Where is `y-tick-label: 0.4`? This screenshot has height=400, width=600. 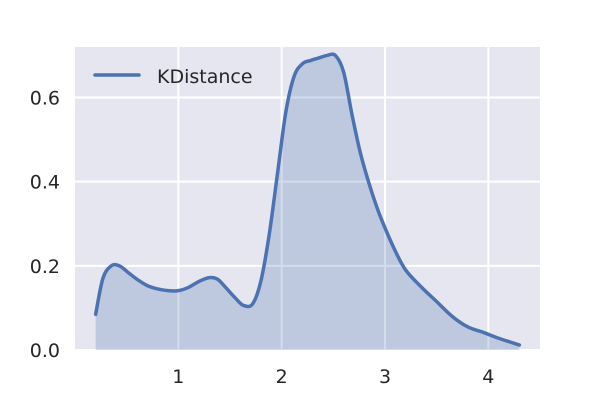 y-tick-label: 0.4 is located at coordinates (45, 183).